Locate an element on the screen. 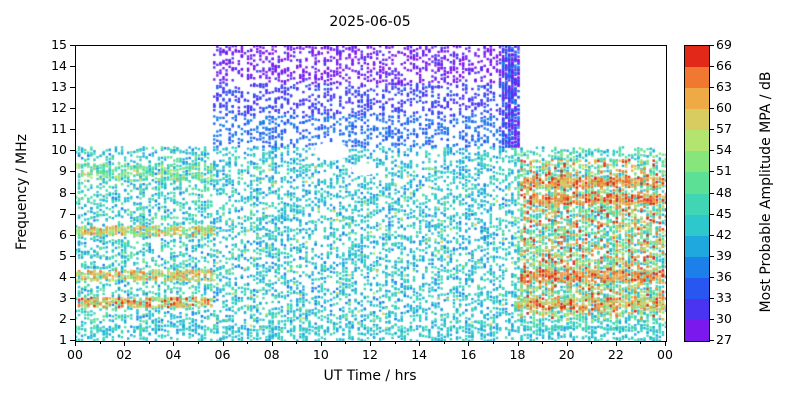  colorbar-tick-label: 63 is located at coordinates (724, 87).